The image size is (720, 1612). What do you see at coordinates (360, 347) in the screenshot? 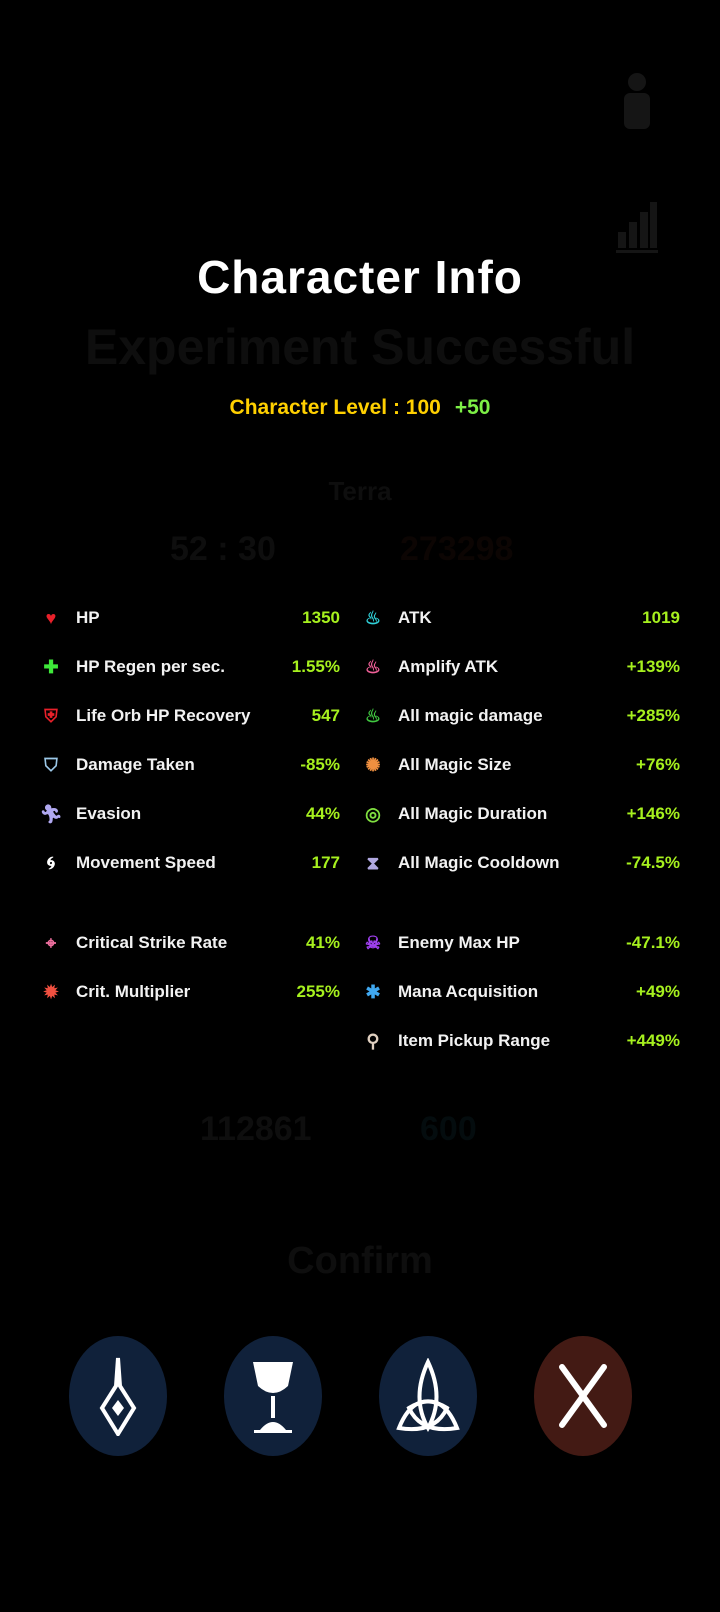
I see `bg-headline: Experiment Successful` at bounding box center [360, 347].